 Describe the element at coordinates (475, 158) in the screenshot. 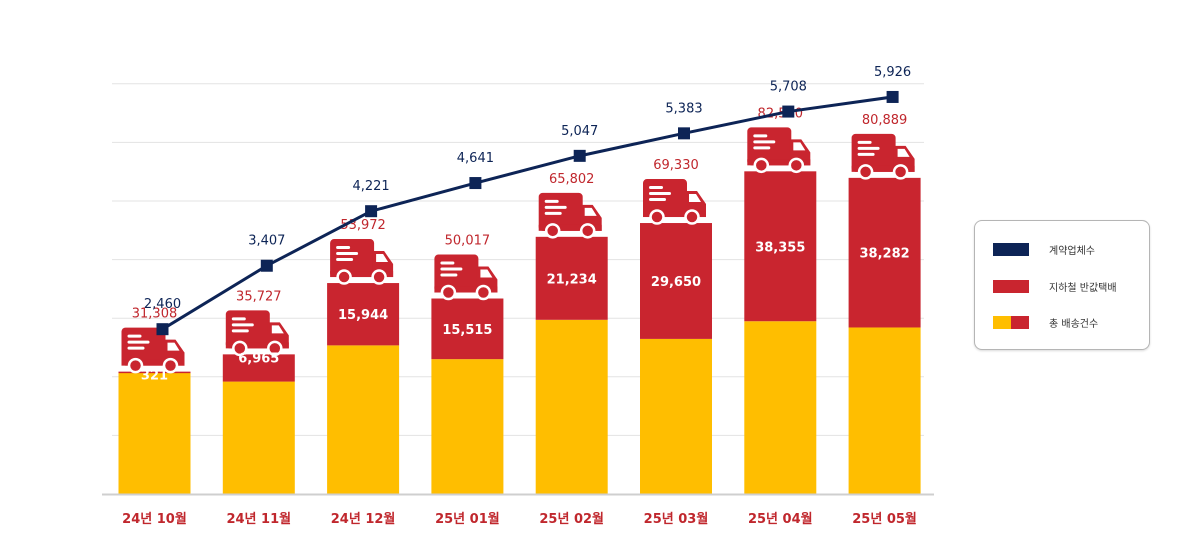

I see `contracts-label: 4,641` at that location.